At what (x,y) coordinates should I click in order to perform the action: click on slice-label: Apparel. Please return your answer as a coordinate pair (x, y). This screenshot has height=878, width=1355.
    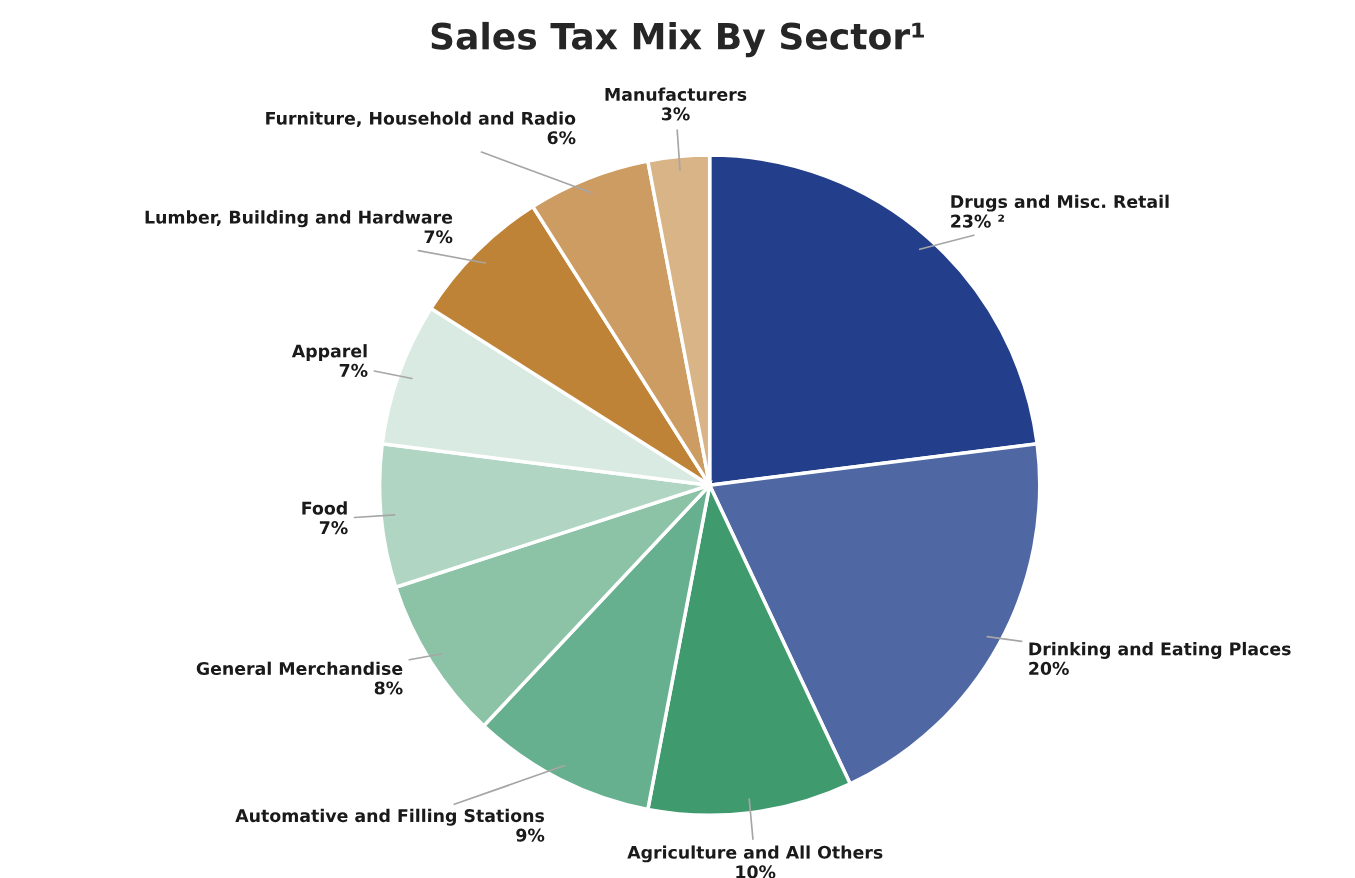
    Looking at the image, I should click on (329, 352).